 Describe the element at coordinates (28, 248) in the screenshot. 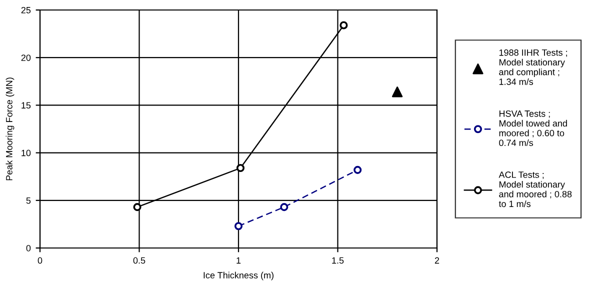

I see `y-tick-label: 0` at that location.